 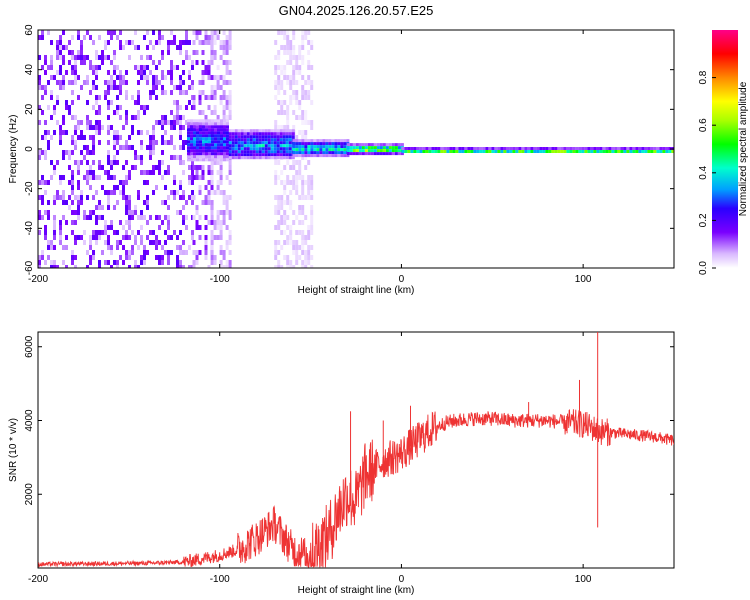 What do you see at coordinates (29, 267) in the screenshot?
I see `y-tick-label: -60` at bounding box center [29, 267].